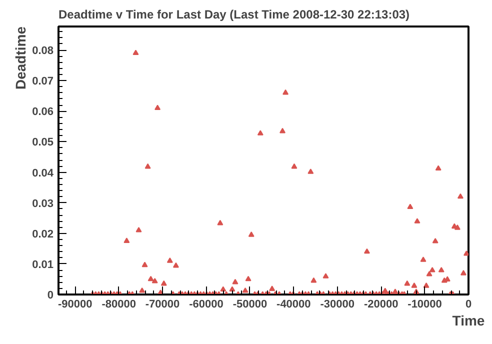 Image resolution: width=492 pixels, height=344 pixels. What do you see at coordinates (43, 204) in the screenshot?
I see `y-tick-label: 0.03` at bounding box center [43, 204].